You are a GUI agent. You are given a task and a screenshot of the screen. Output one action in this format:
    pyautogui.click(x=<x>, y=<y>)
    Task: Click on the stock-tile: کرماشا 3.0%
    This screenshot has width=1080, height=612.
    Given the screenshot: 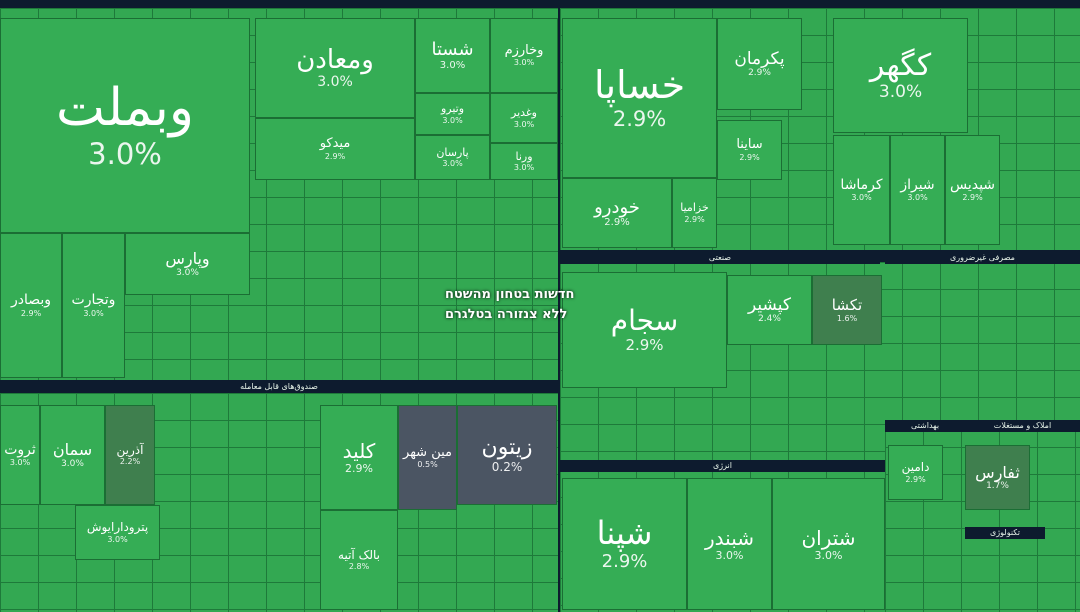 What is the action you would take?
    pyautogui.click(x=861, y=190)
    